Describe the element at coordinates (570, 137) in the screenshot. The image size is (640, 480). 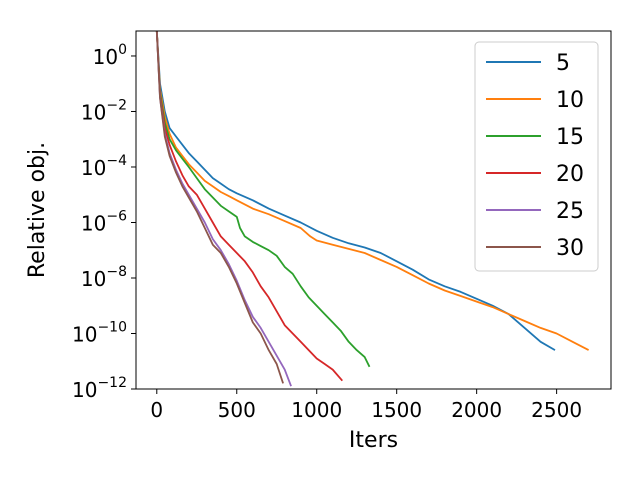
I see `legend-label-15: 15` at that location.